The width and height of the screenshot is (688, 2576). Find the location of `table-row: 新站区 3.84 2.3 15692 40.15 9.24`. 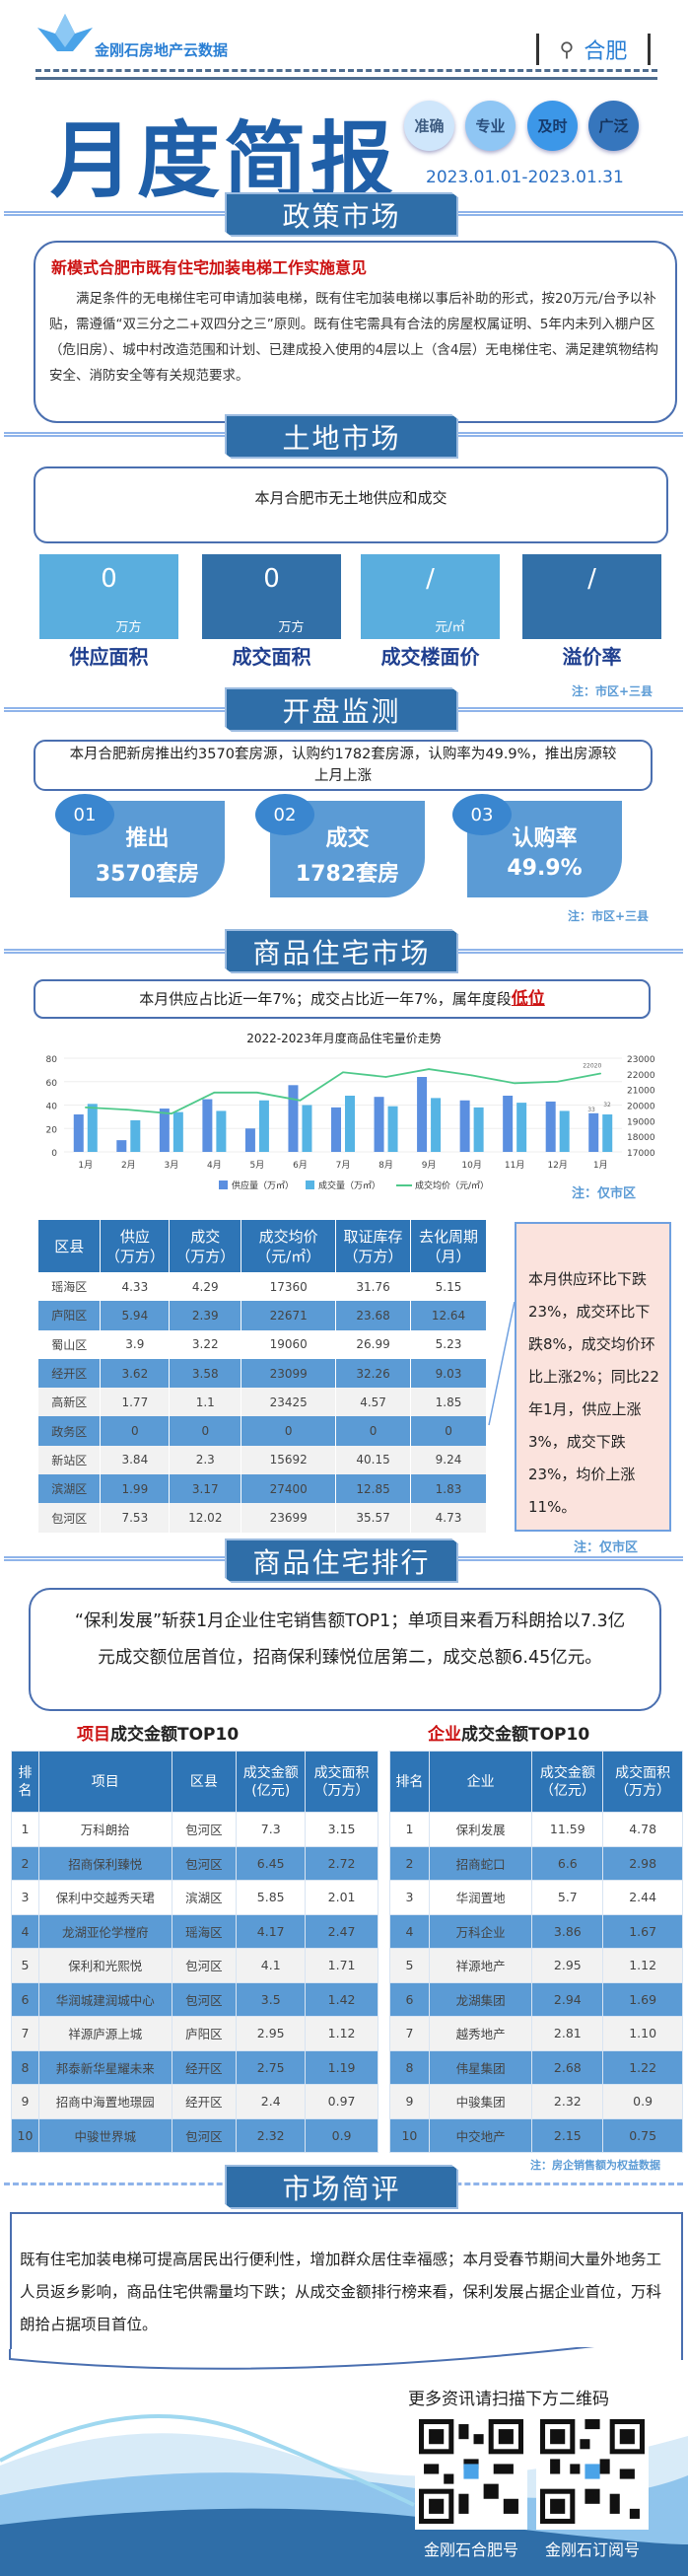

table-row: 新站区 3.84 2.3 15692 40.15 9.24 is located at coordinates (263, 1460).